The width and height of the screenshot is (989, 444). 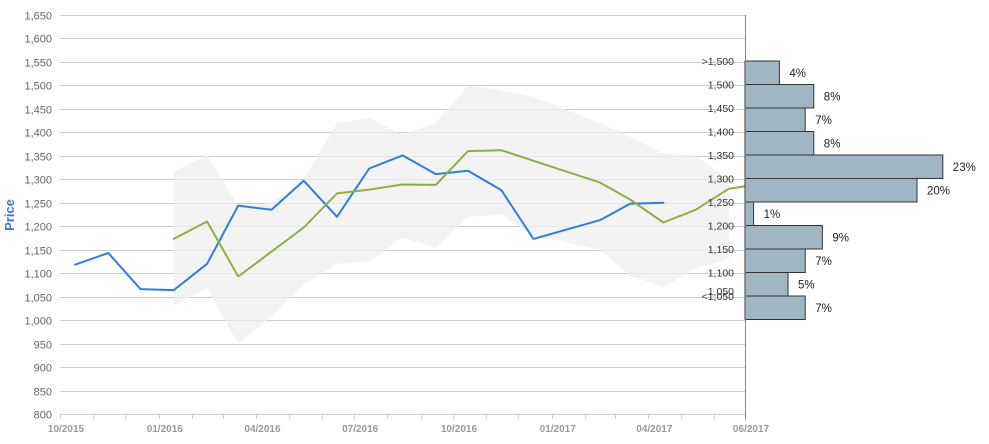 I want to click on y-tick-label: 1,100, so click(x=38, y=275).